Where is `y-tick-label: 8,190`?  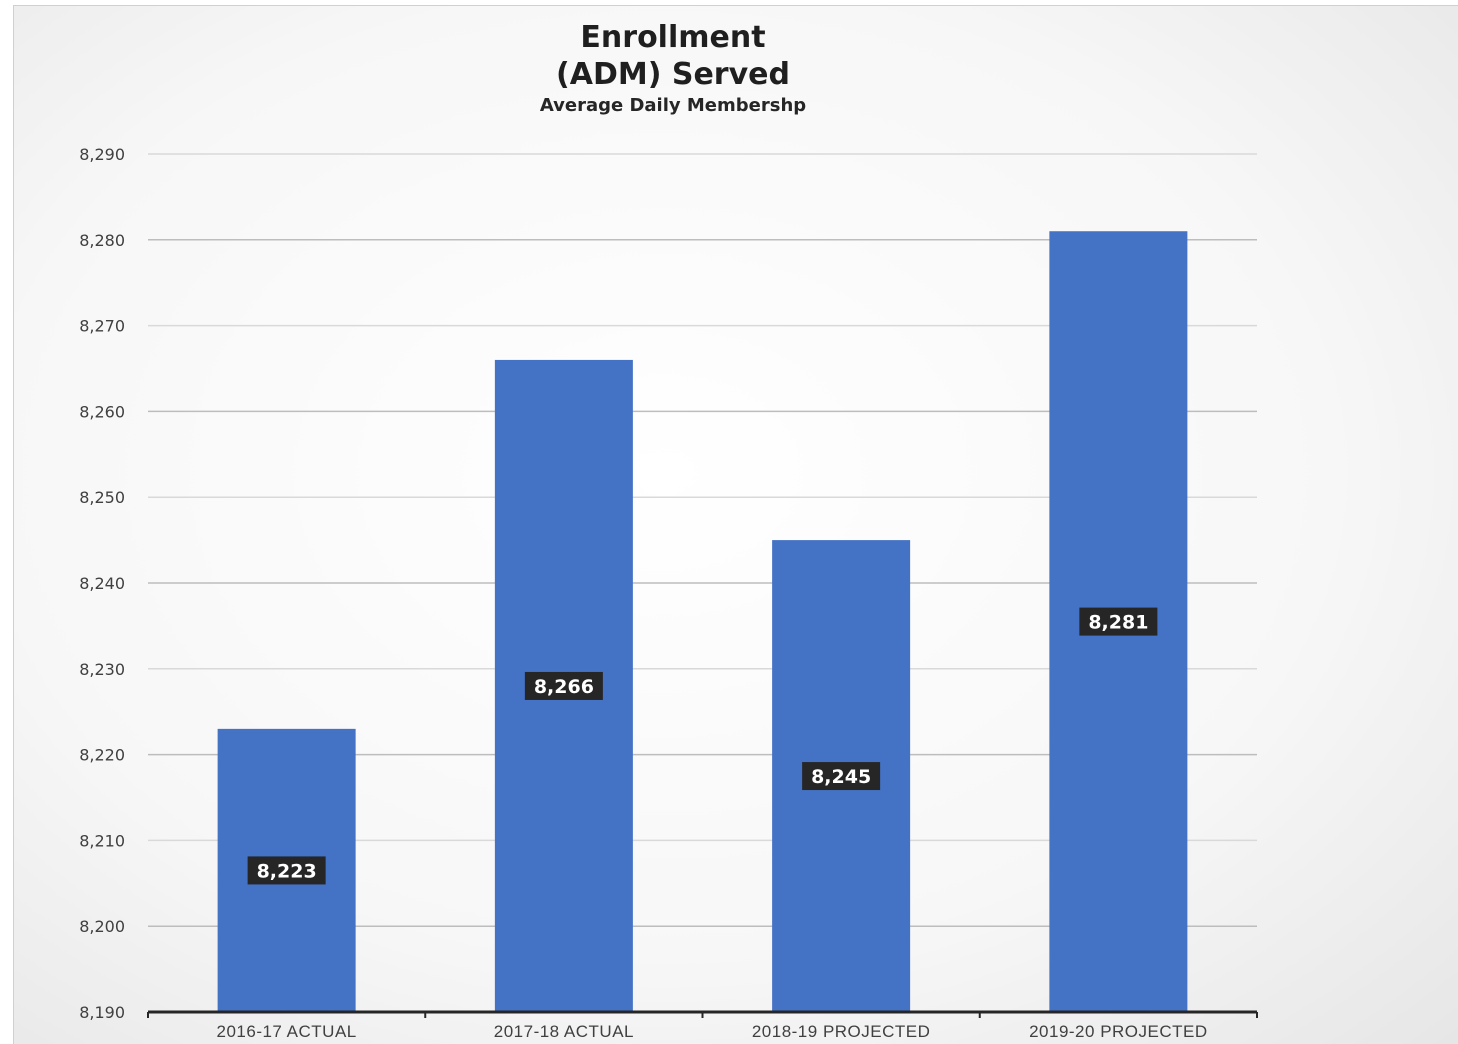
y-tick-label: 8,190 is located at coordinates (102, 1012).